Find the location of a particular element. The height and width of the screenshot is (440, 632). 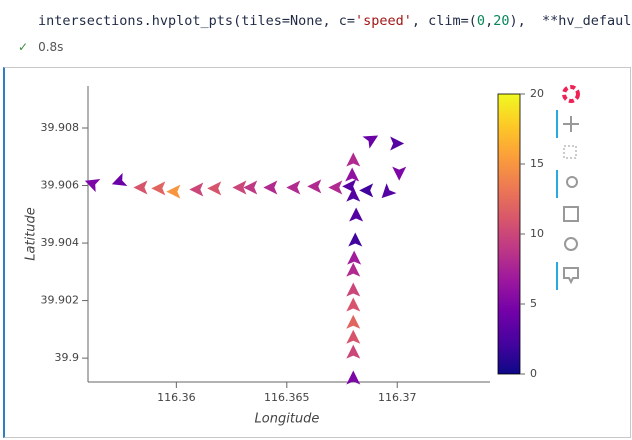

code: 0 is located at coordinates (481, 21).